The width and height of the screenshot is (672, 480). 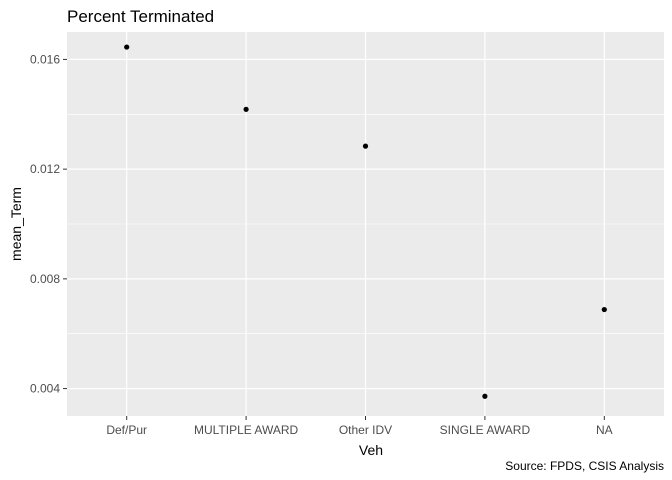 What do you see at coordinates (140, 16) in the screenshot?
I see `chart-title: Percent Terminated` at bounding box center [140, 16].